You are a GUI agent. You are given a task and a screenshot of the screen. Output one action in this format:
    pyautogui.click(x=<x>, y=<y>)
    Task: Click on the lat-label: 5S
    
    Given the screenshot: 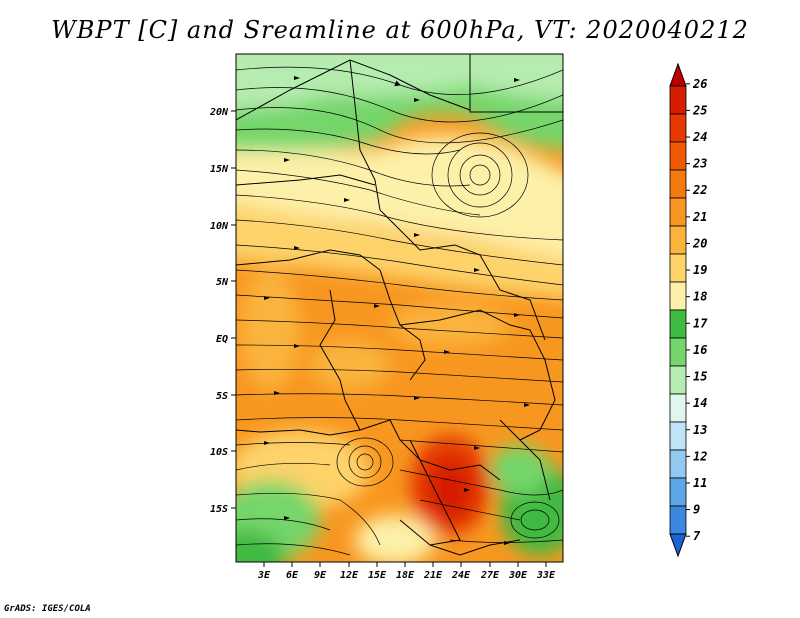 What is the action you would take?
    pyautogui.click(x=222, y=396)
    